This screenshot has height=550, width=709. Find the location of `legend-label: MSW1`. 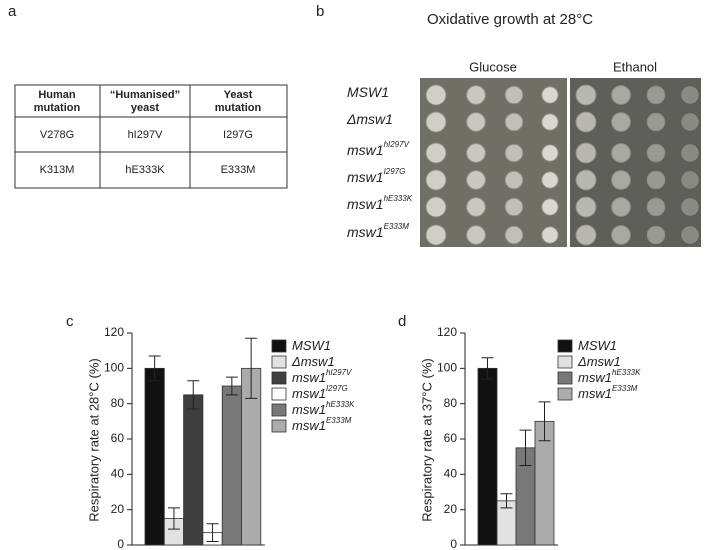

legend-label: MSW1 is located at coordinates (597, 345).